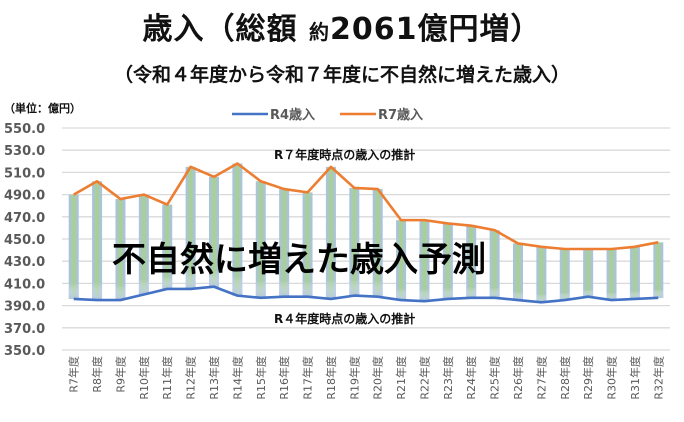 This screenshot has width=684, height=422. I want to click on x-tick-label: R15年度, so click(261, 378).